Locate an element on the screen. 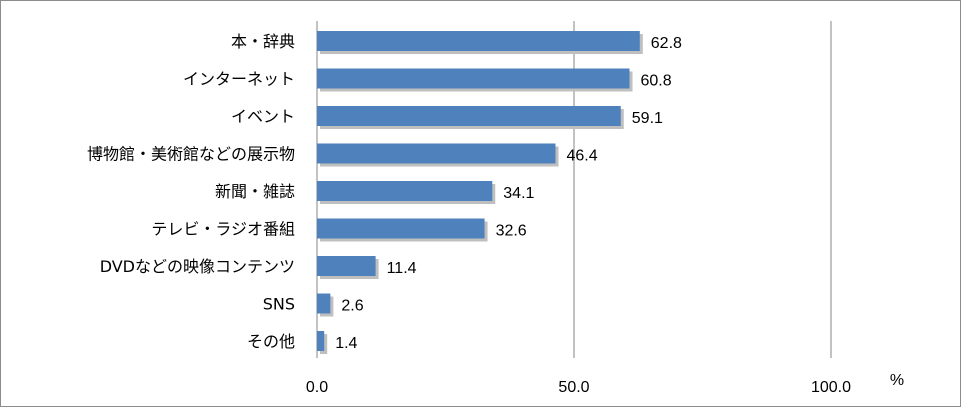 The height and width of the screenshot is (408, 961). category-label: 本・辞典 is located at coordinates (263, 41).